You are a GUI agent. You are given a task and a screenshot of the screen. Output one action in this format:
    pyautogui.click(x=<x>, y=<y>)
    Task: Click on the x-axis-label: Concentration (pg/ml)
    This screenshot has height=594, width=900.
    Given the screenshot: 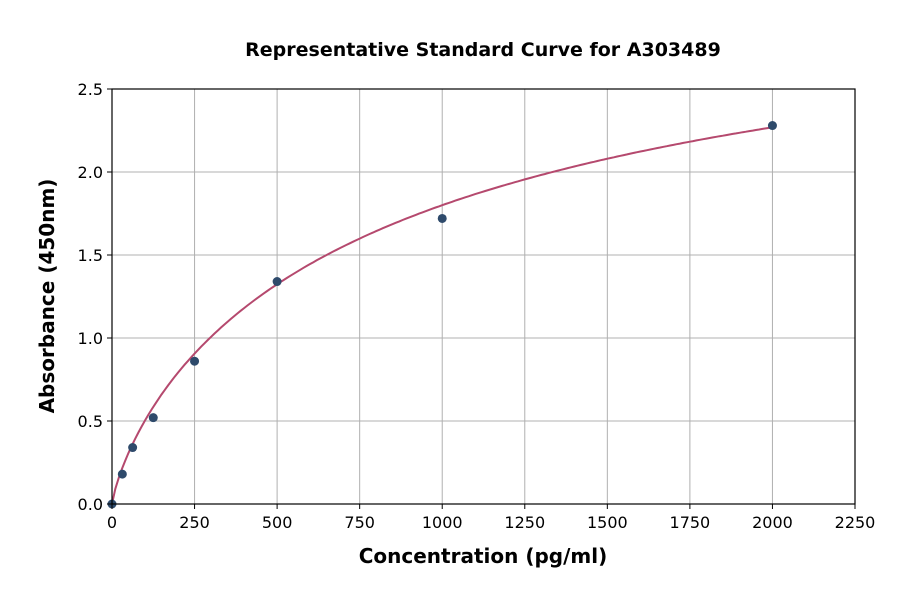 What is the action you would take?
    pyautogui.click(x=483, y=556)
    